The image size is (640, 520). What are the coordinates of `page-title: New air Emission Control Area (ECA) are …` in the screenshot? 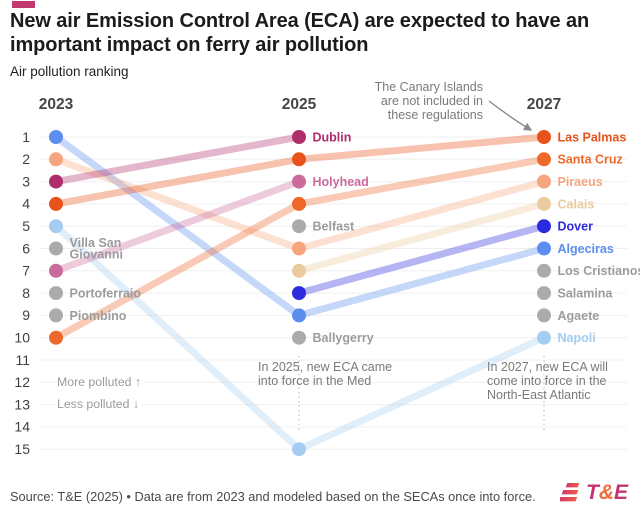 It's located at (300, 33).